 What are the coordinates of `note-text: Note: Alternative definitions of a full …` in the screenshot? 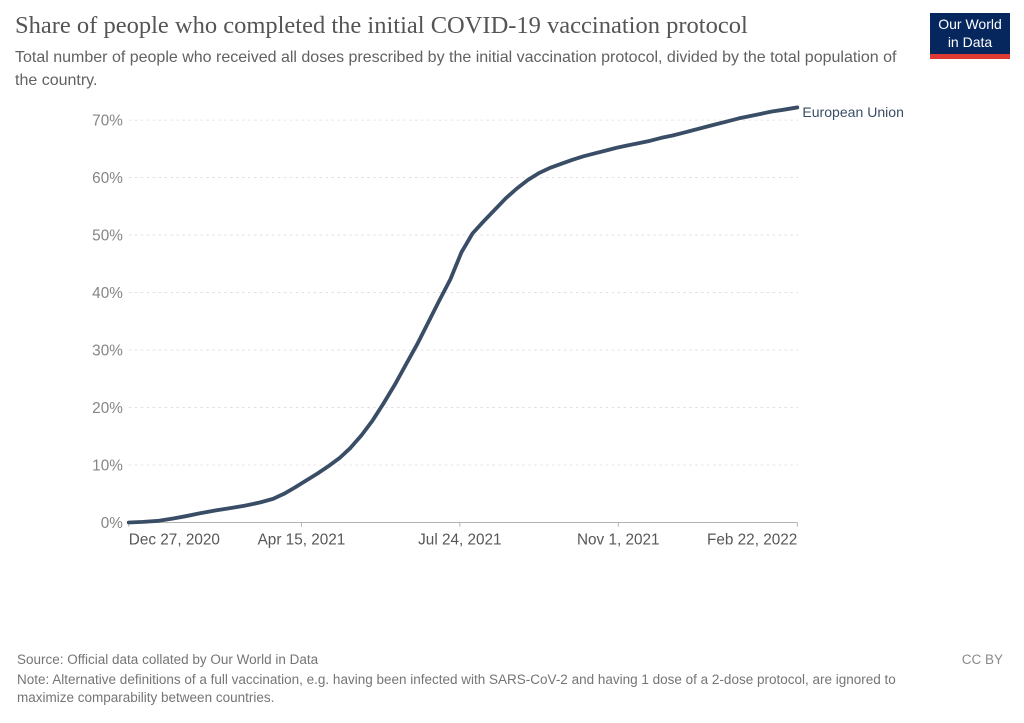 It's located at (456, 688).